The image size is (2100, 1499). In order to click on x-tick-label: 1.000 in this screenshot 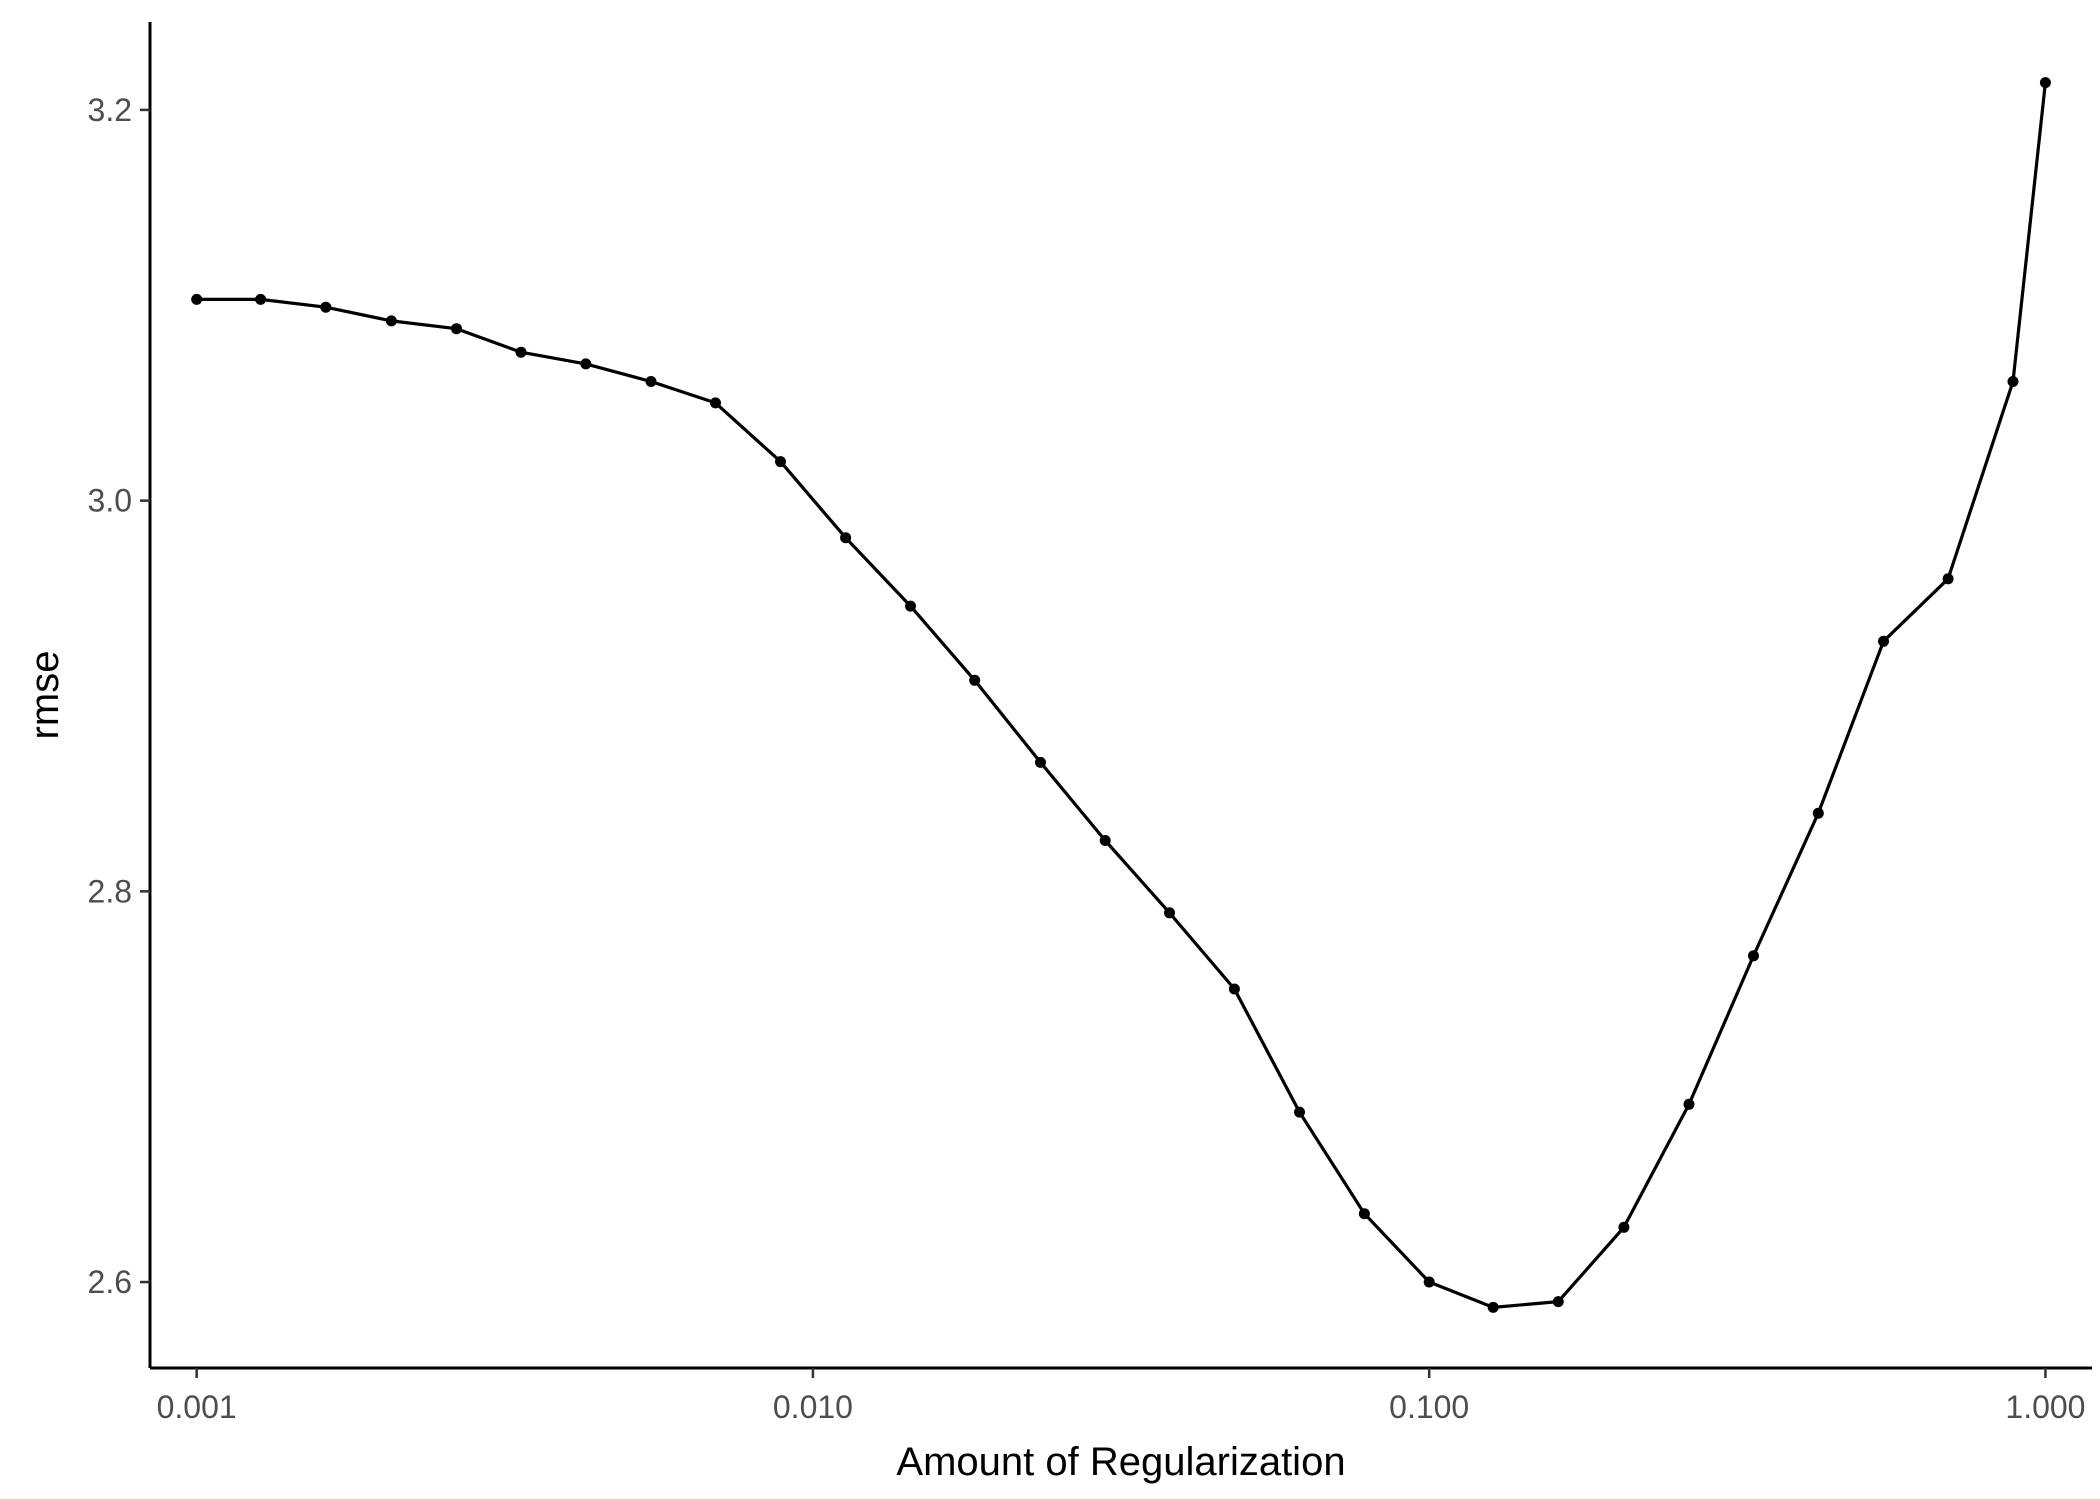, I will do `click(2045, 1407)`.